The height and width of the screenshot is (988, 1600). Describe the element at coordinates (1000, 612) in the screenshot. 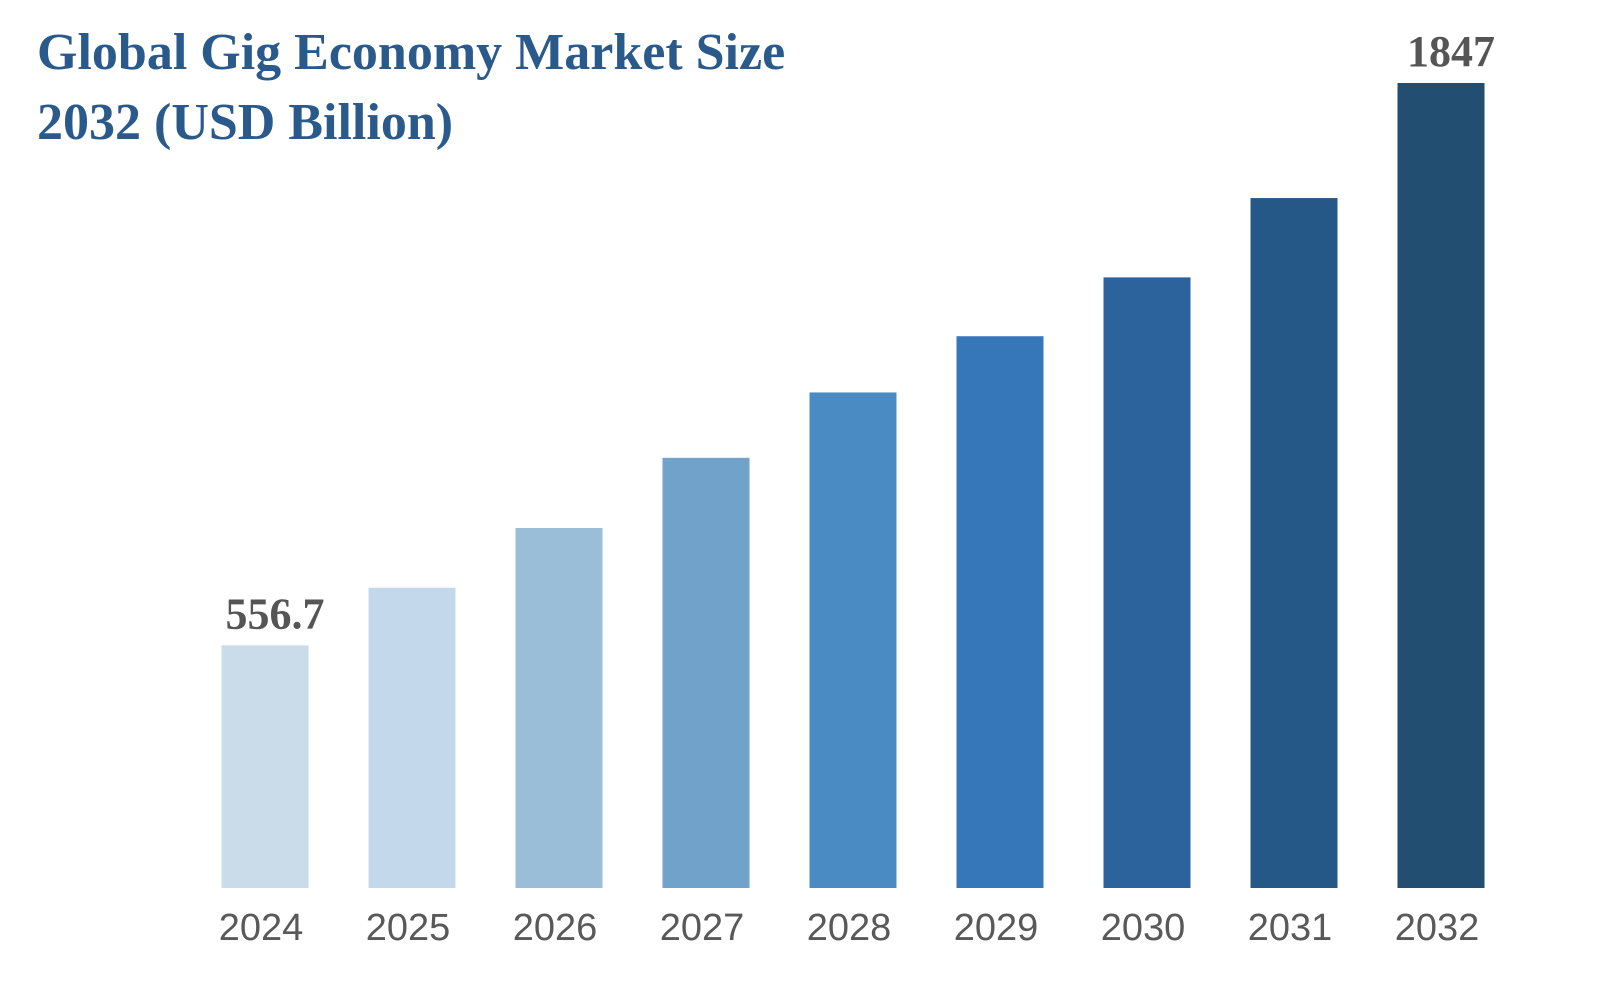

I see `bar-2029` at that location.